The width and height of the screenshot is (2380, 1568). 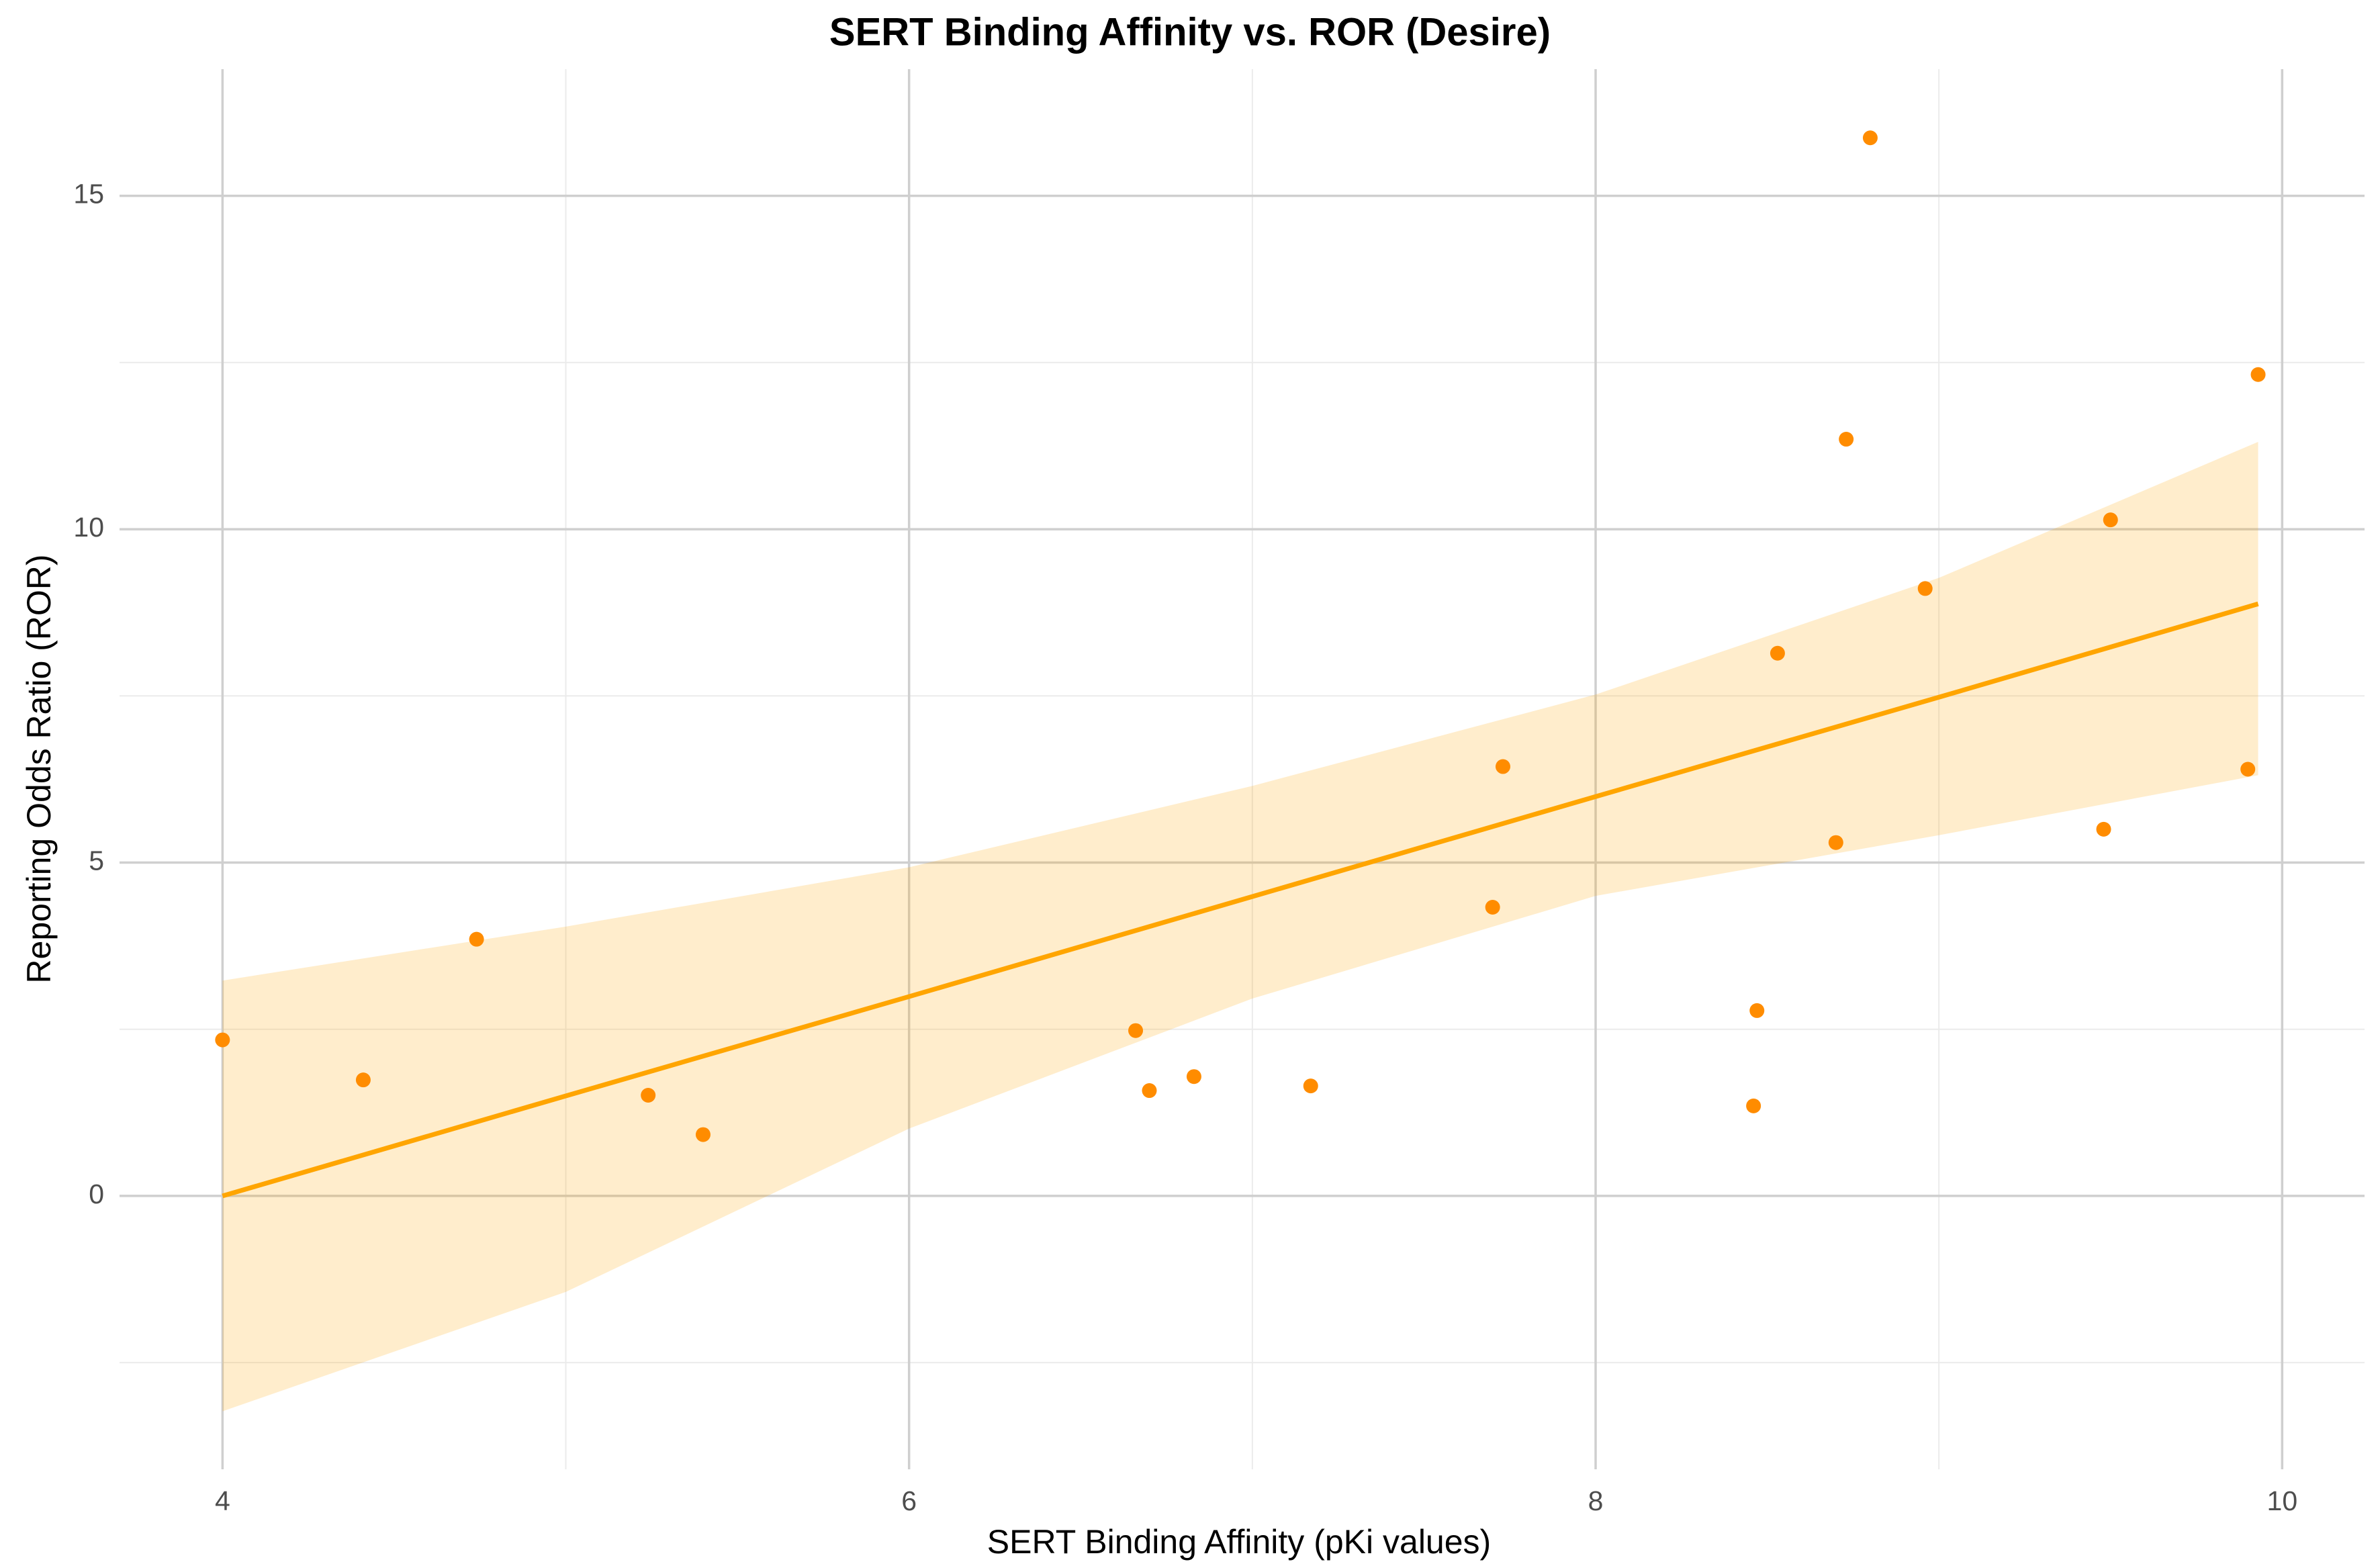 I want to click on y-tick-label: 0, so click(x=96, y=1194).